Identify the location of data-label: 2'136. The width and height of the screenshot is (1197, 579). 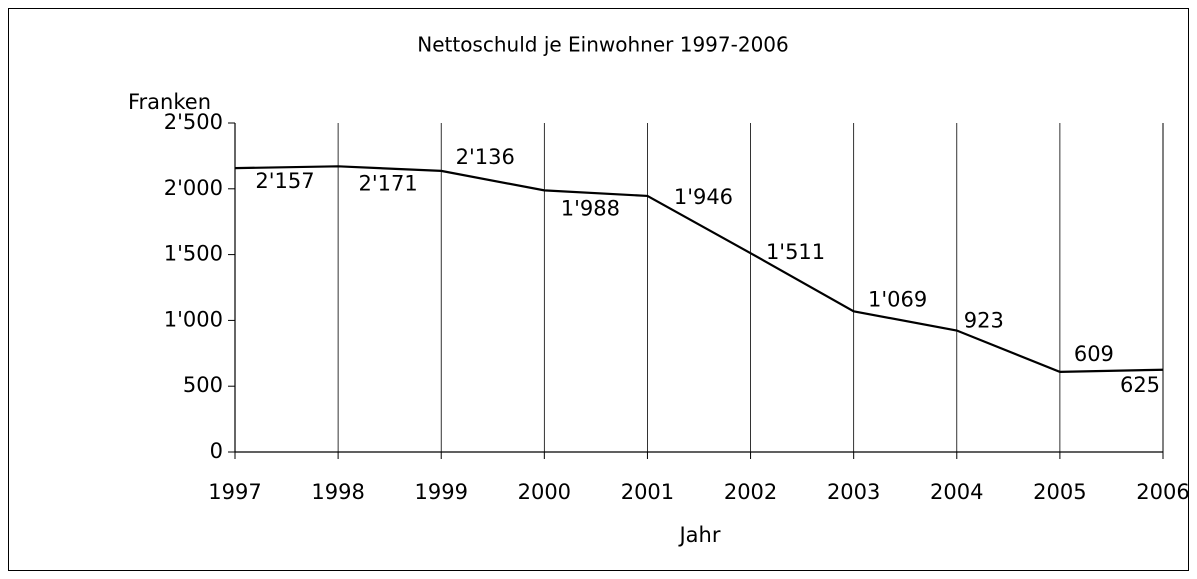
(485, 157).